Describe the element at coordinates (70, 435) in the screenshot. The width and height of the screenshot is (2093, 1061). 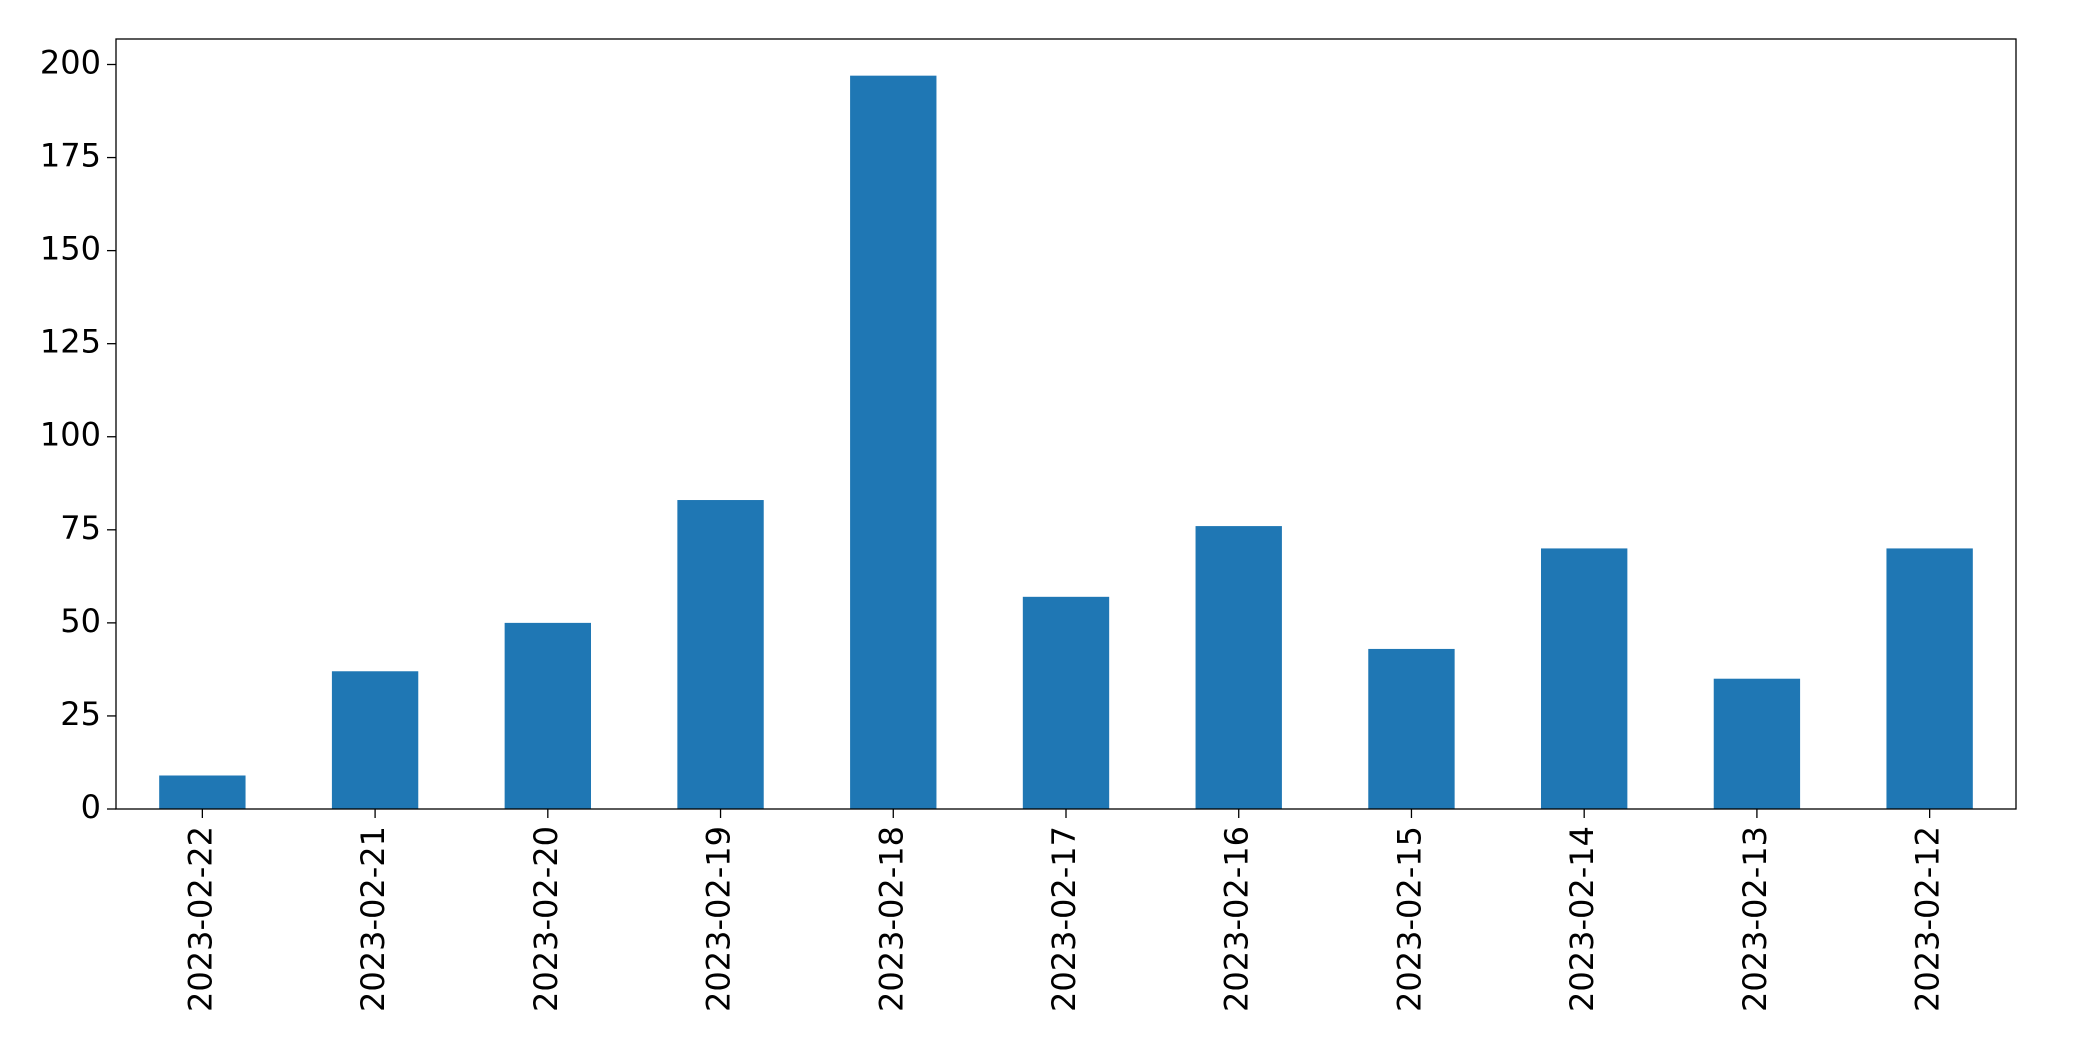
I see `y-tick-label: 100` at that location.